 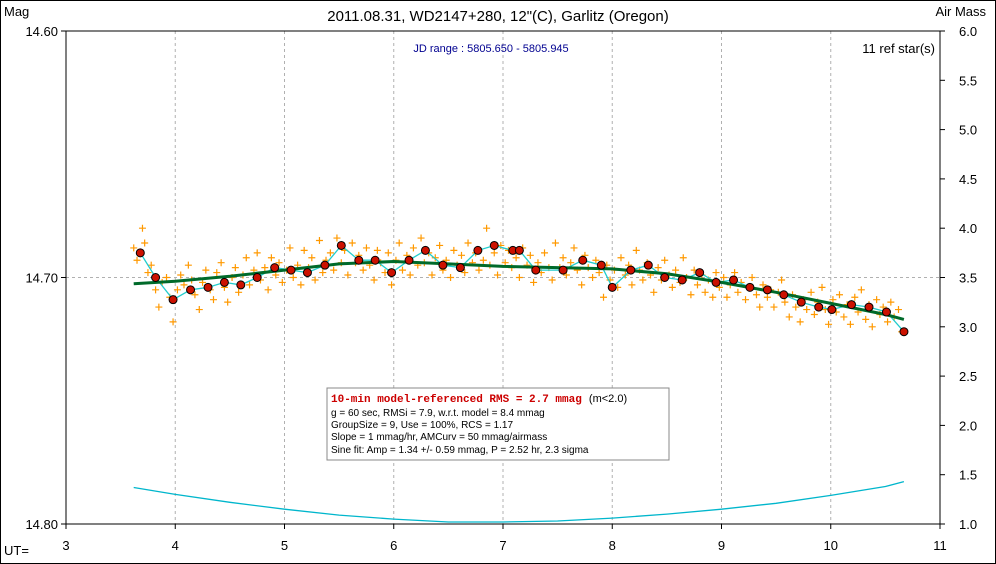 What do you see at coordinates (968, 179) in the screenshot?
I see `y-right-tick-label: 4.5` at bounding box center [968, 179].